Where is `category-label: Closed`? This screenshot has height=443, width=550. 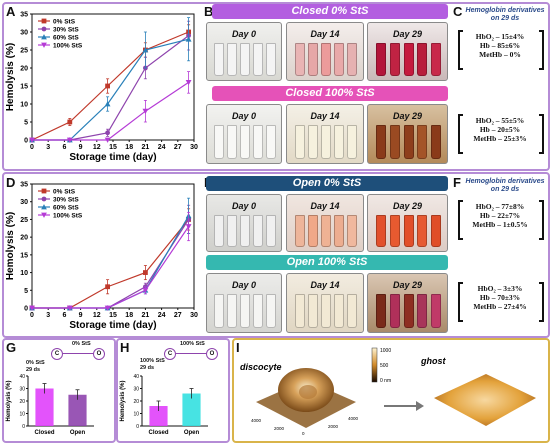 category-label: Closed is located at coordinates (158, 433).